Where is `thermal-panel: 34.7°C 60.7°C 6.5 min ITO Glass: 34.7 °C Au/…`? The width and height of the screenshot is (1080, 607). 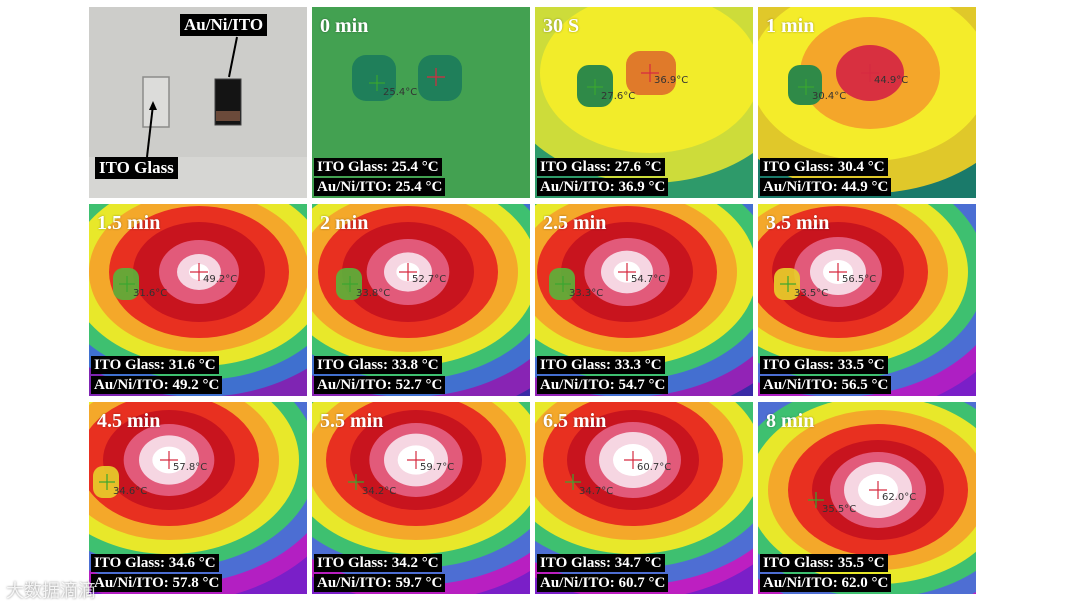 thermal-panel: 34.7°C 60.7°C 6.5 min ITO Glass: 34.7 °C Au/… is located at coordinates (644, 498).